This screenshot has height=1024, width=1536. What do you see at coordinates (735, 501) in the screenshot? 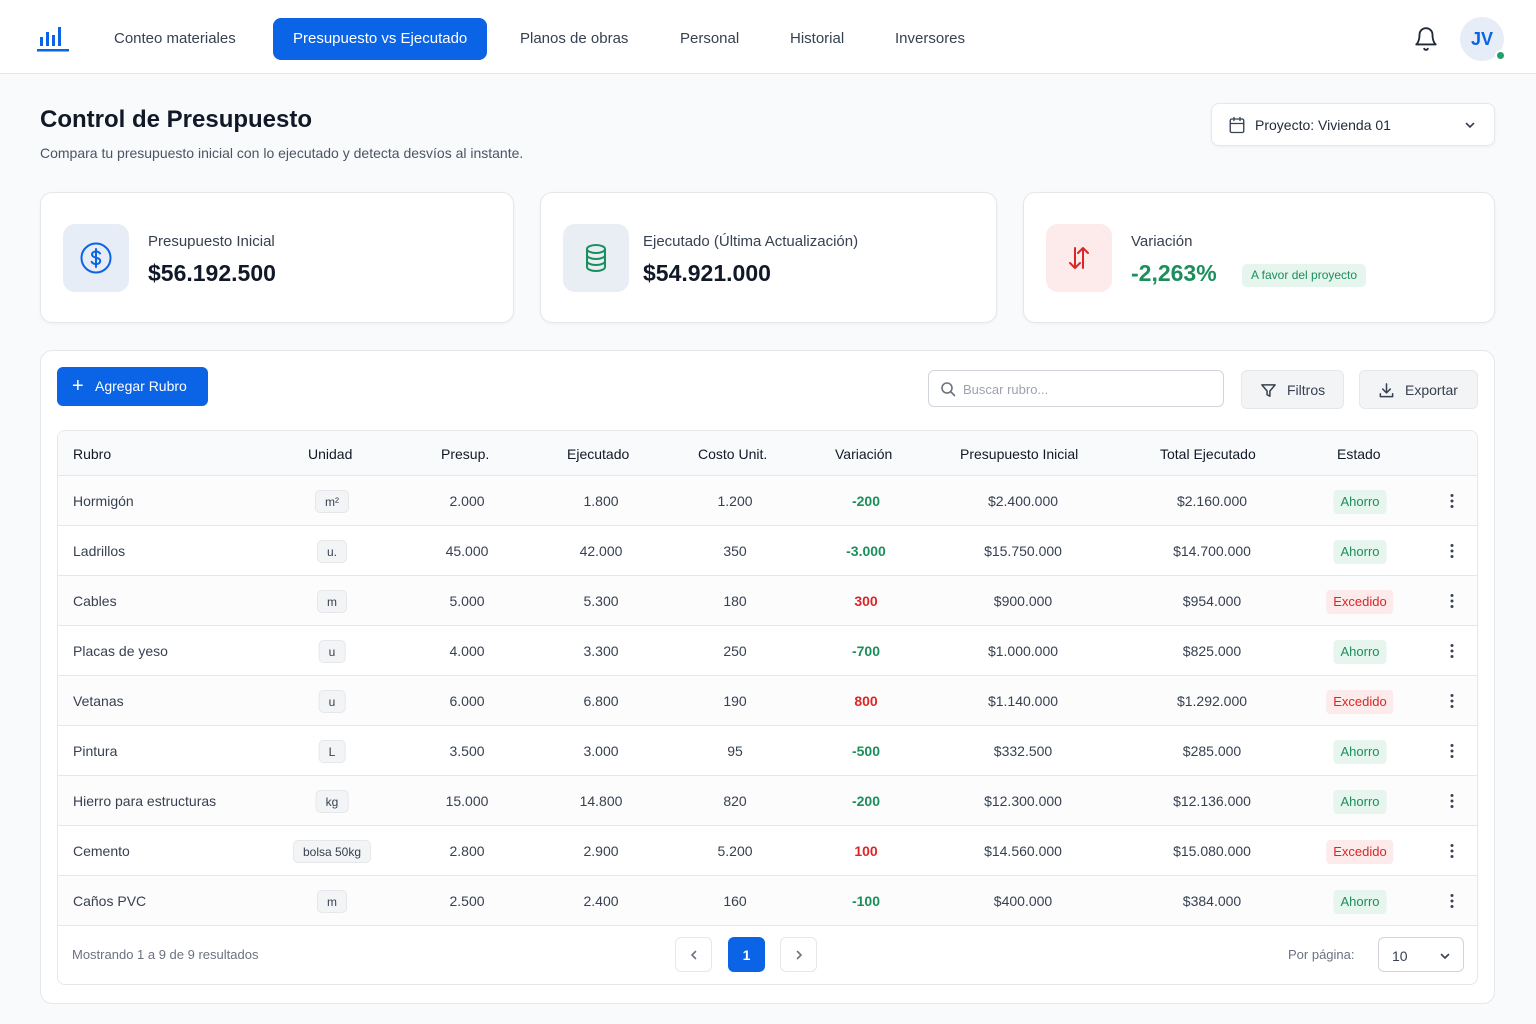
I see `cell-costo-unit: 1.200` at bounding box center [735, 501].